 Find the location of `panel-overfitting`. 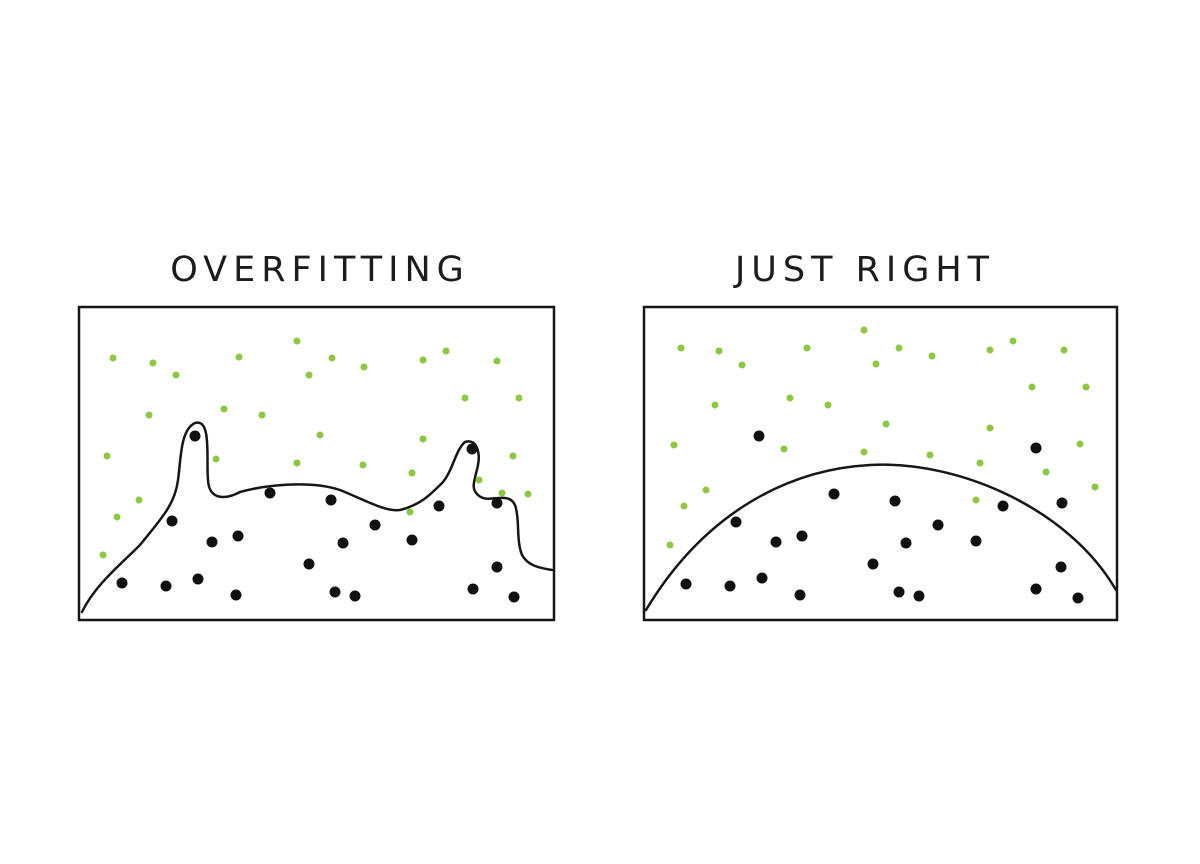

panel-overfitting is located at coordinates (316, 463).